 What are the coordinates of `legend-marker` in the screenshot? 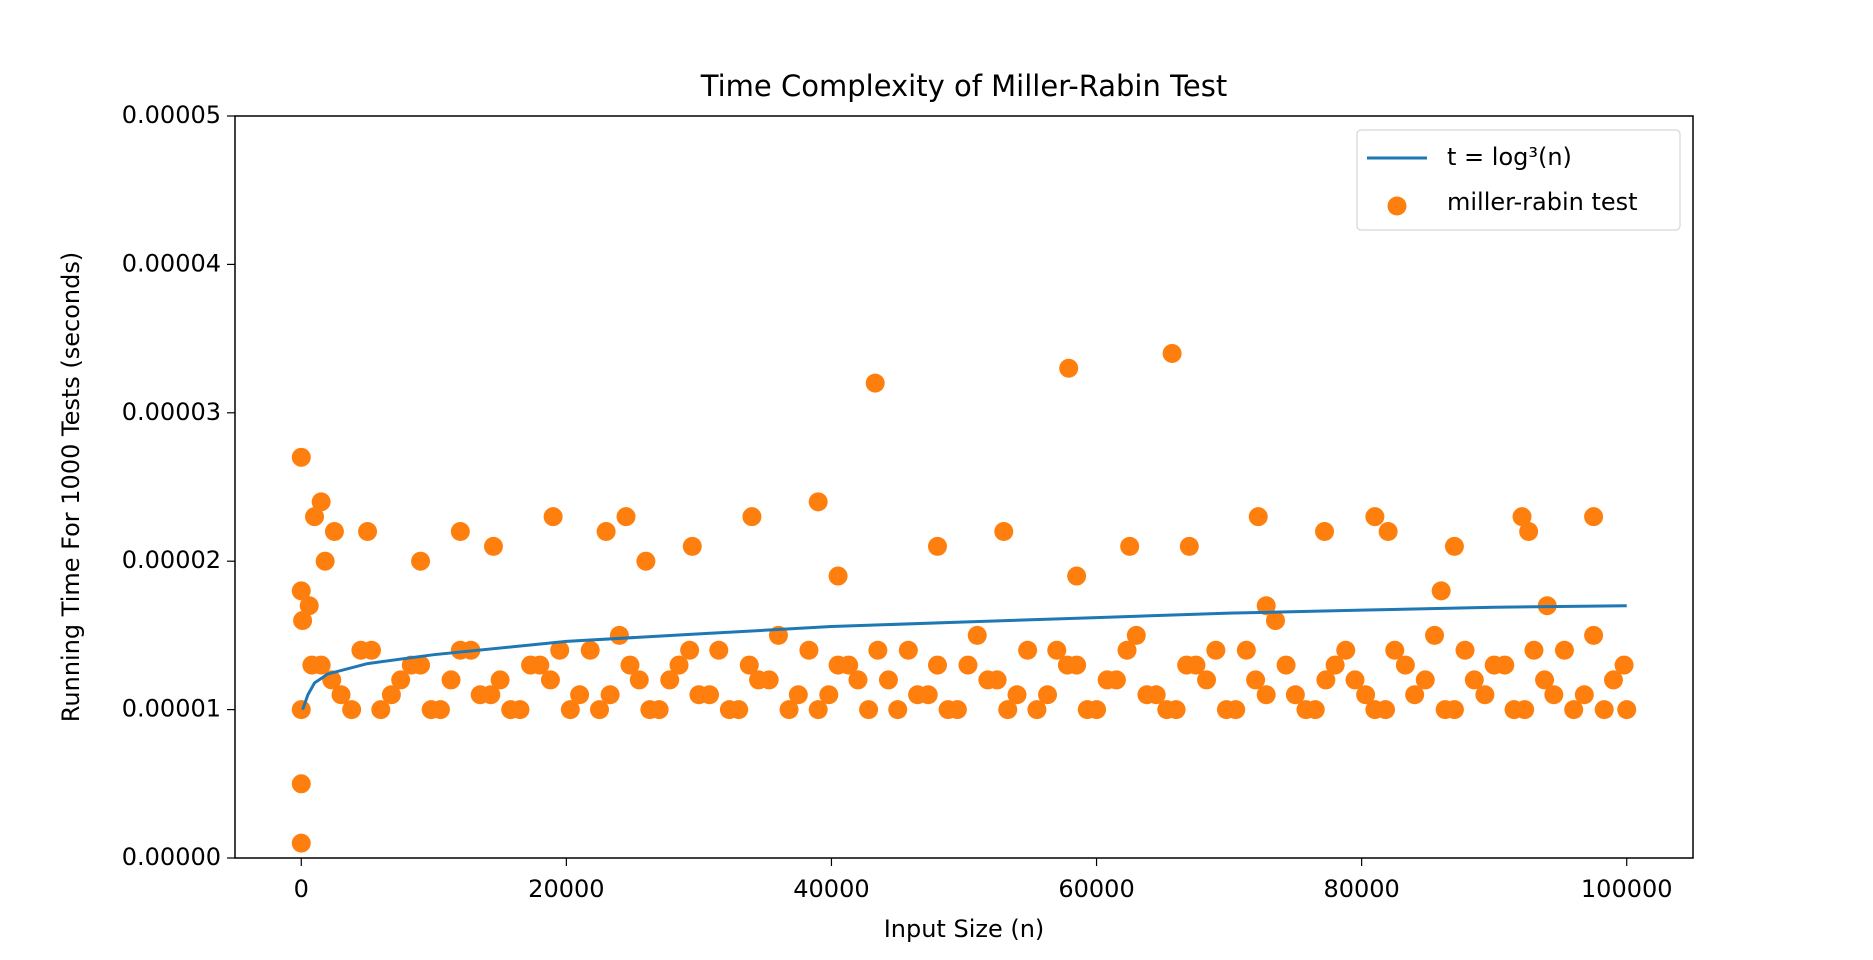 It's located at (1397, 206).